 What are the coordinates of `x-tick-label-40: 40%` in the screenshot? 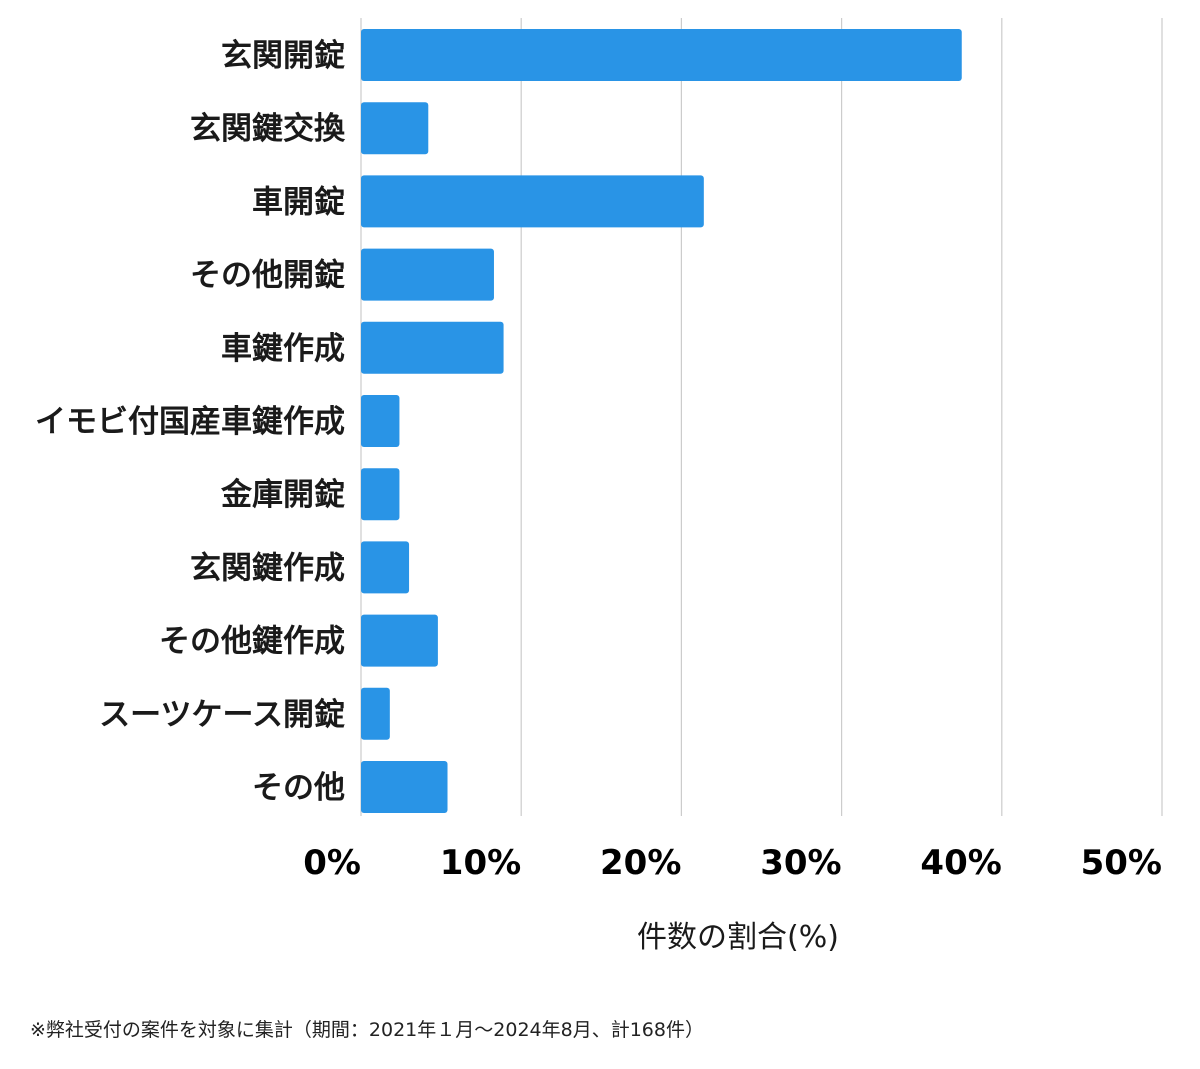 It's located at (960, 863).